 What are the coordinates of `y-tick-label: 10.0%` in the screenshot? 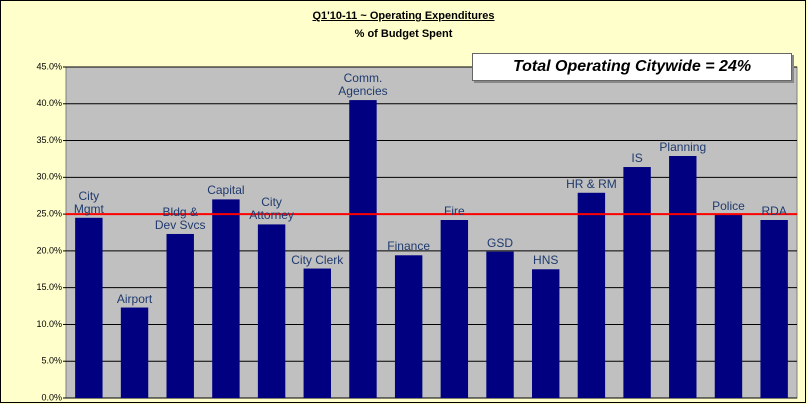 It's located at (49, 324).